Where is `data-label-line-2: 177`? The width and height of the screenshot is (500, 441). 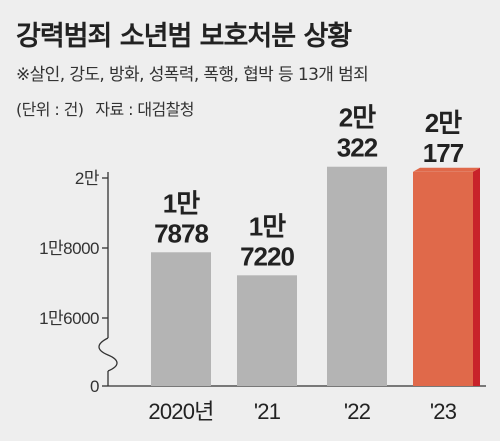 data-label-line-2: 177 is located at coordinates (443, 153).